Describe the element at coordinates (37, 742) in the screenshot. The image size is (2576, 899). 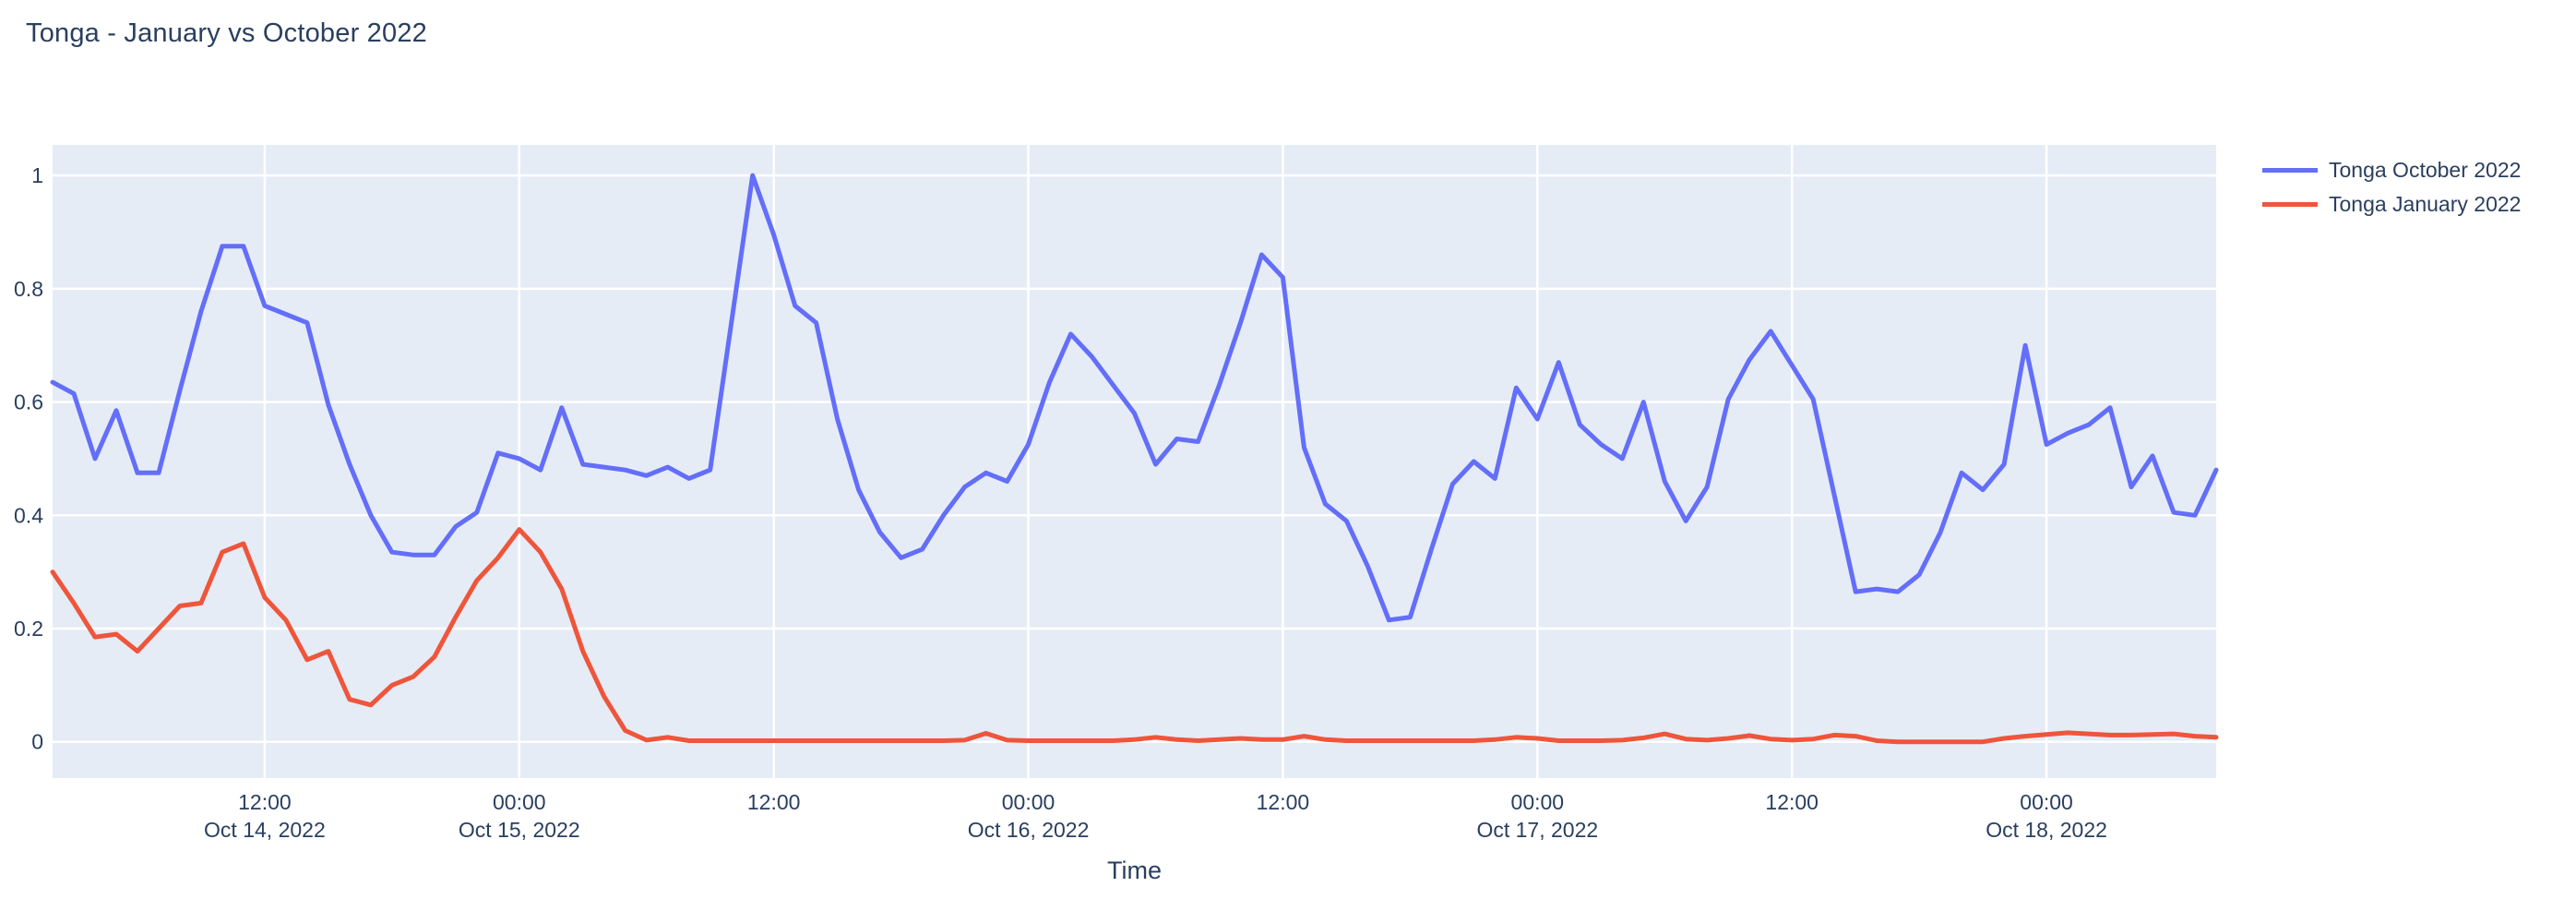
I see `y-tick-label: 0` at that location.